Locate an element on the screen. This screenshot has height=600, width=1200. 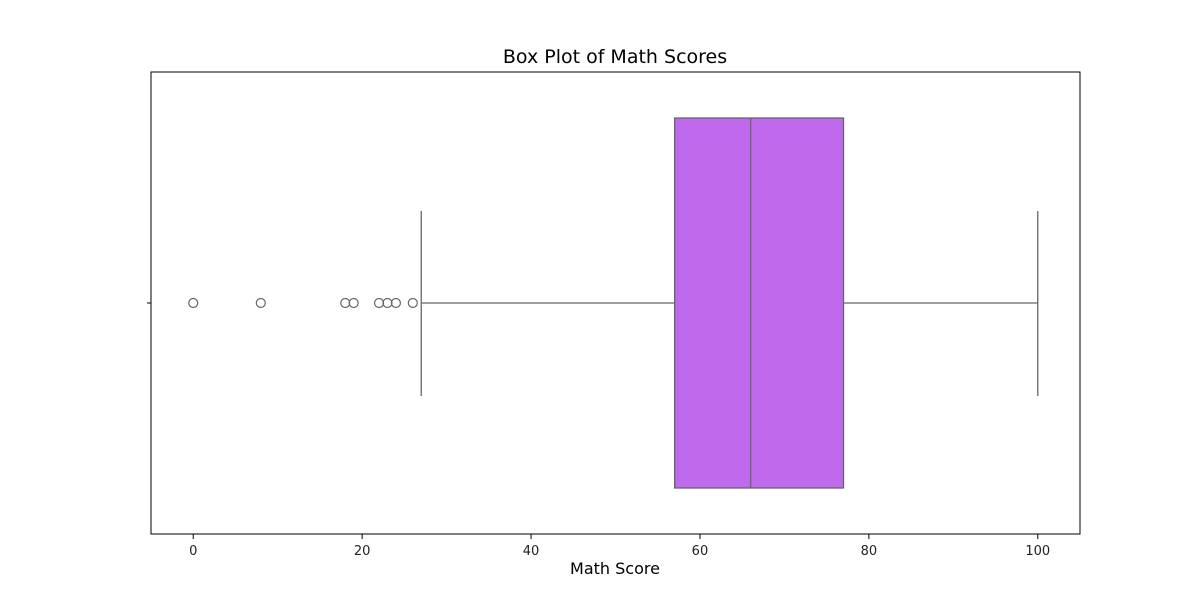
interquartile-box is located at coordinates (759, 303).